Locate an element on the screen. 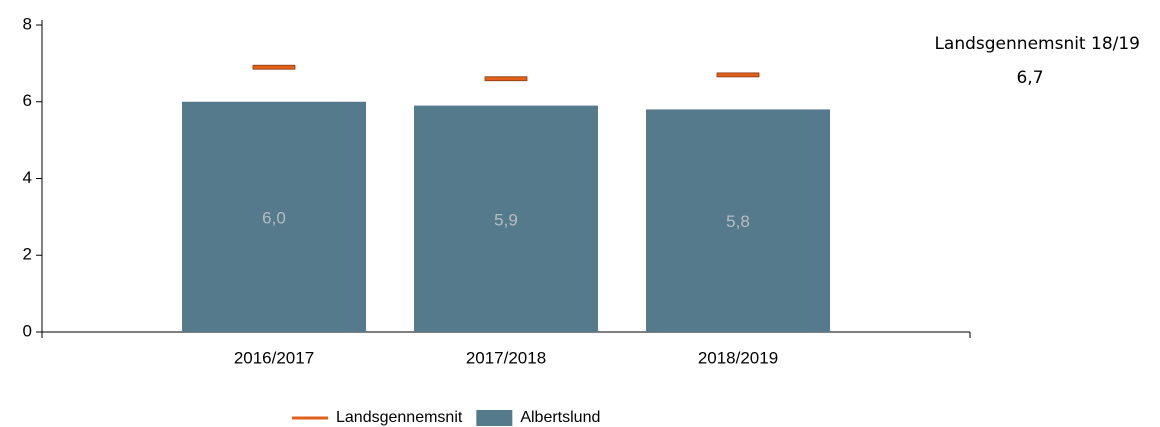 Image resolution: width=1160 pixels, height=427 pixels. legend-label: Albertslund is located at coordinates (560, 417).